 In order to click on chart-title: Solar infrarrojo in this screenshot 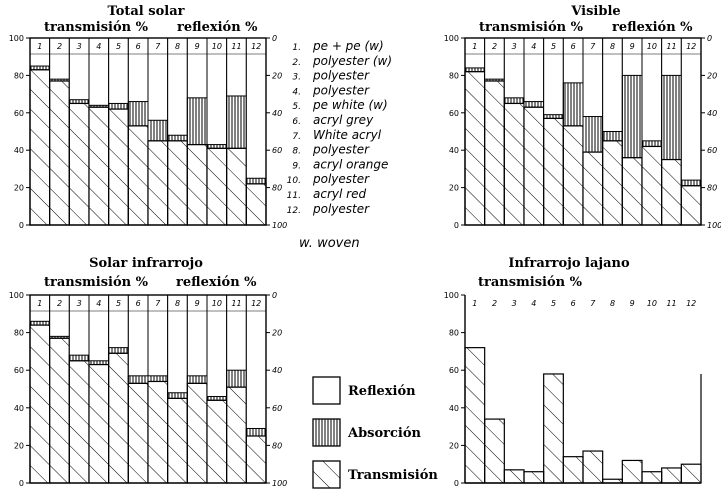, I will do `click(146, 263)`.